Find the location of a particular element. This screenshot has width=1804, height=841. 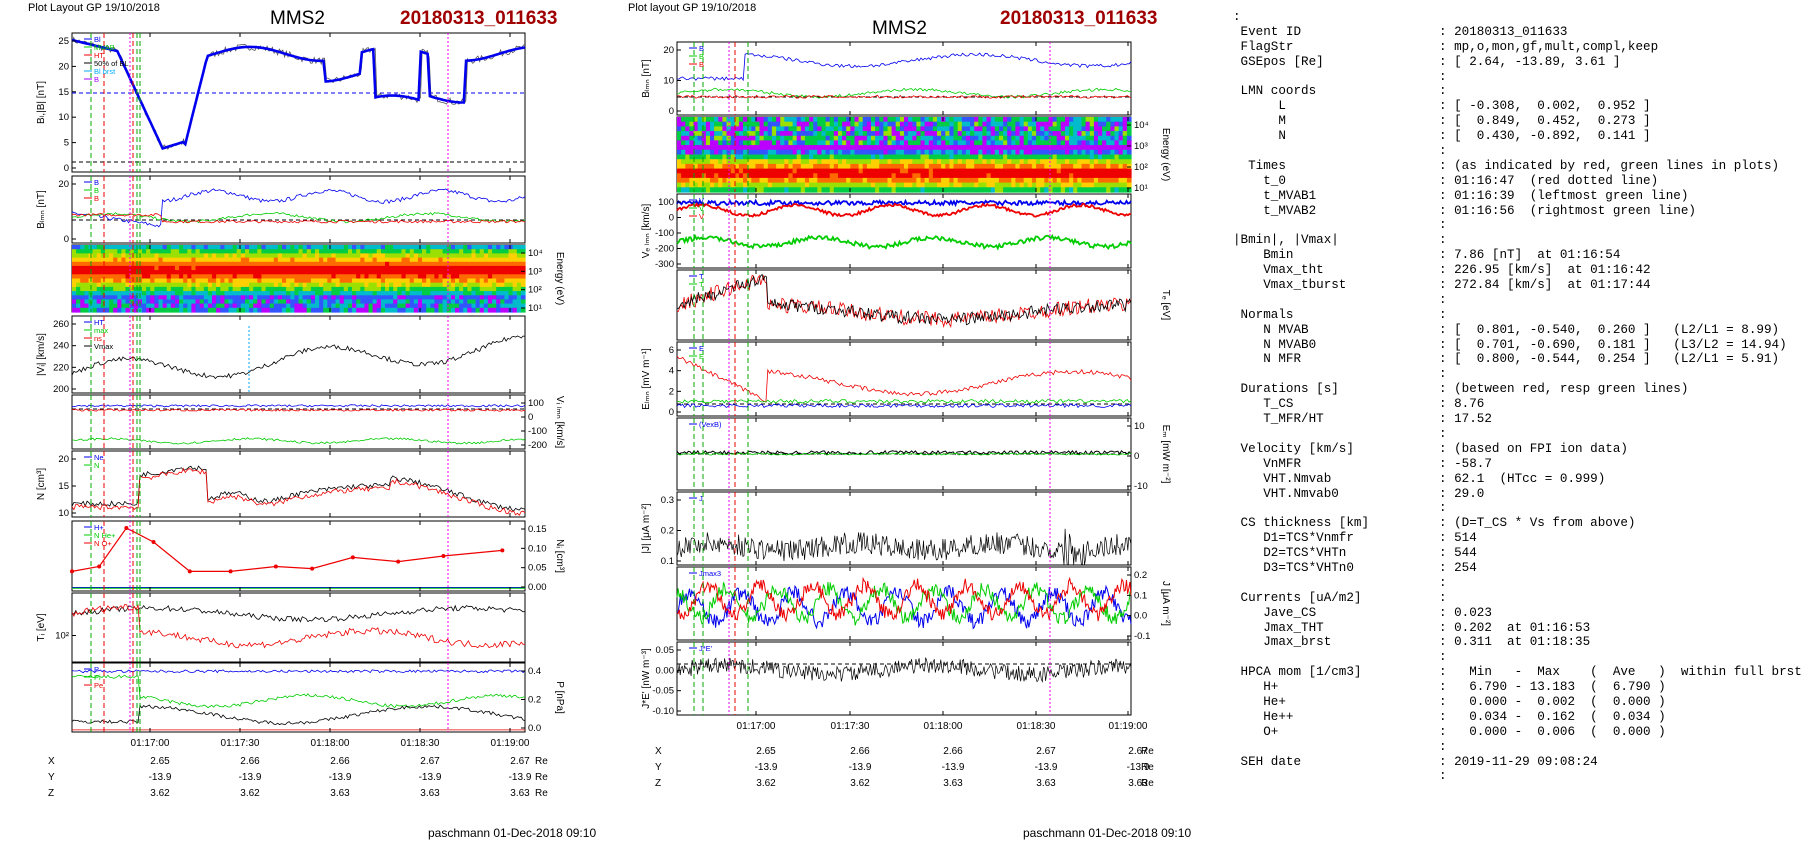

info-line: : is located at coordinates (1517, 151).